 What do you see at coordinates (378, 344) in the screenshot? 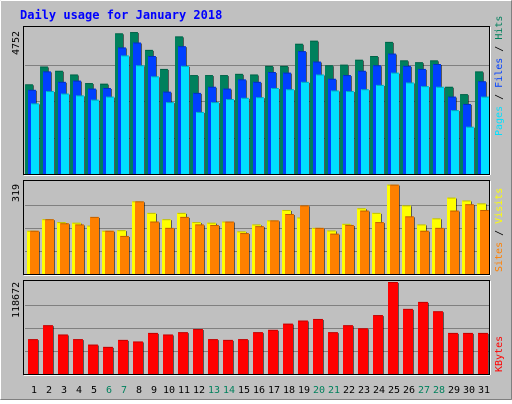
I see `kbytes-bar-day-24-fill` at bounding box center [378, 344].